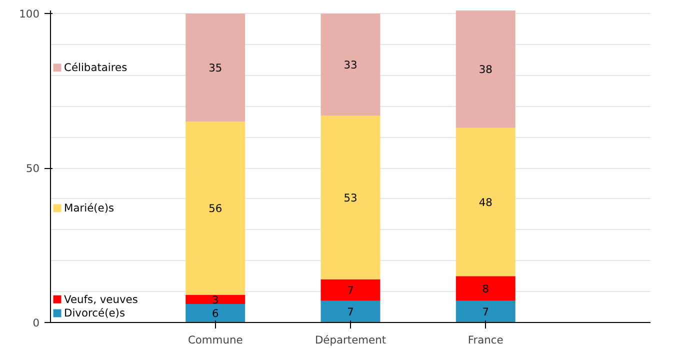 This screenshot has height=350, width=700. I want to click on legend-label: Marié(e)s, so click(89, 208).